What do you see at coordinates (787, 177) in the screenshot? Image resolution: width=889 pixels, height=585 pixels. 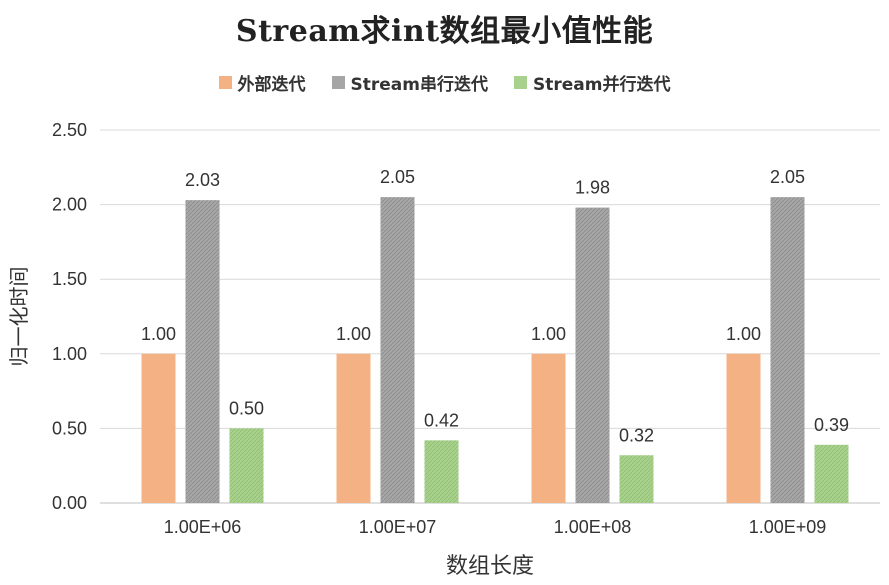 I see `data-label-series-1-cat-3: 2.05` at bounding box center [787, 177].